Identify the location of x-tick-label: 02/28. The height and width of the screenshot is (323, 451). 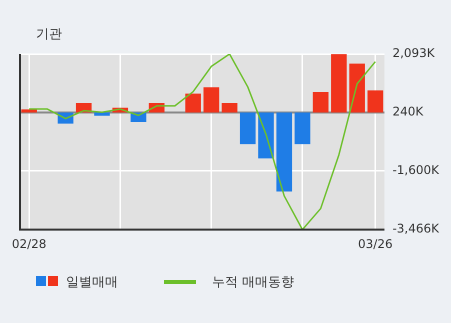
(29, 243).